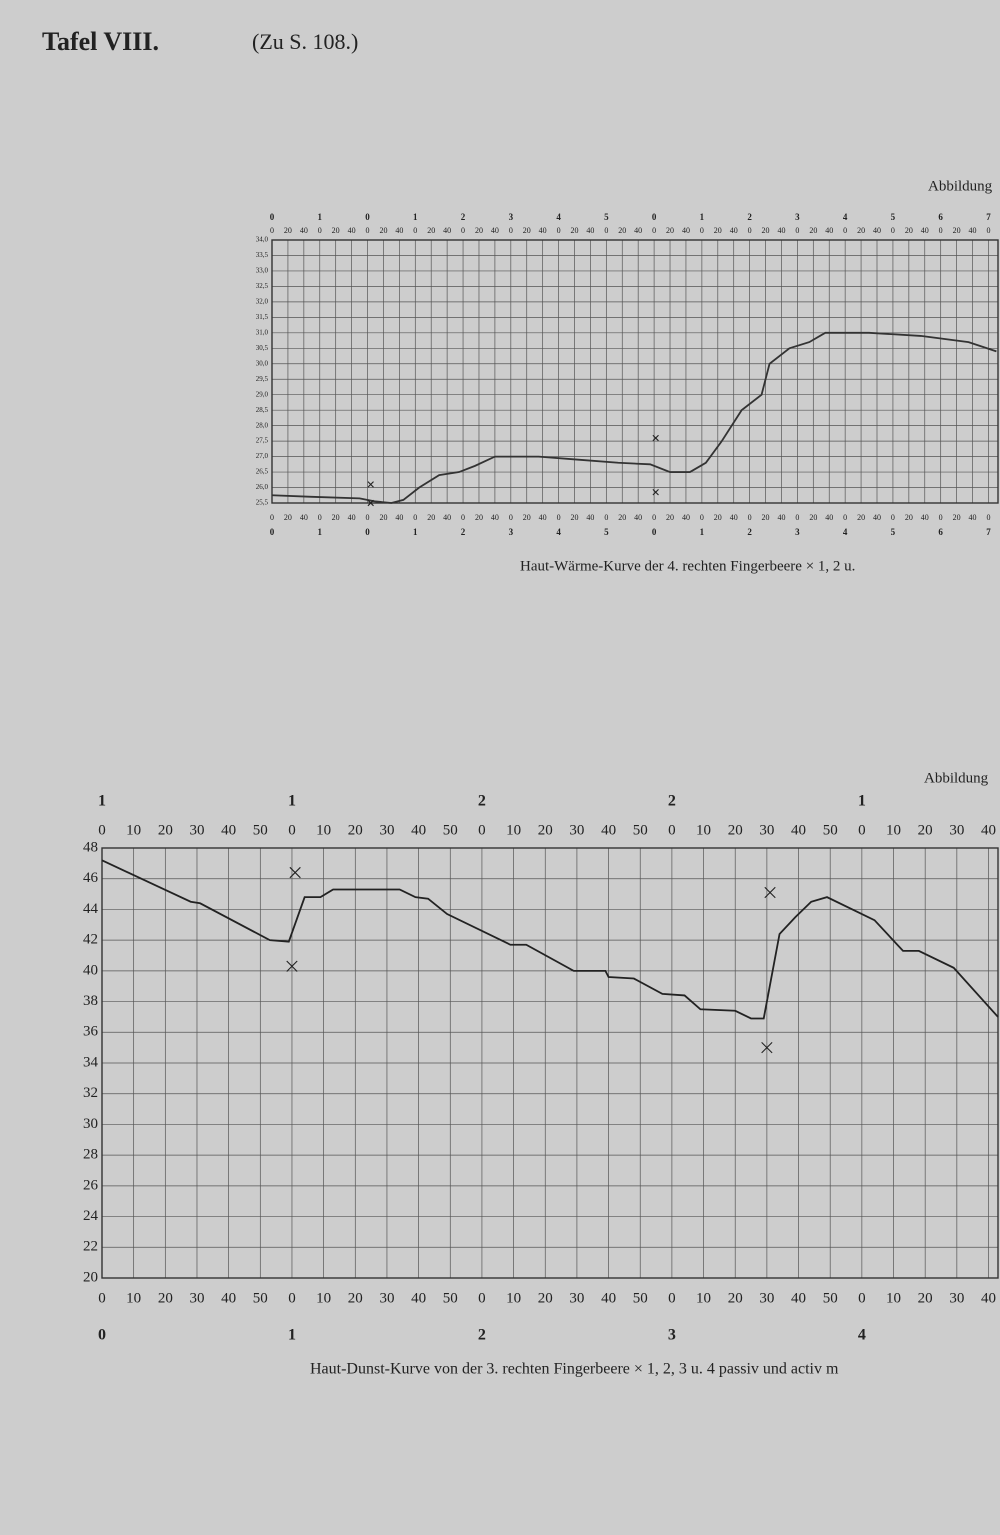  Describe the element at coordinates (262, 332) in the screenshot. I see `y-tick-label: 31,0` at that location.